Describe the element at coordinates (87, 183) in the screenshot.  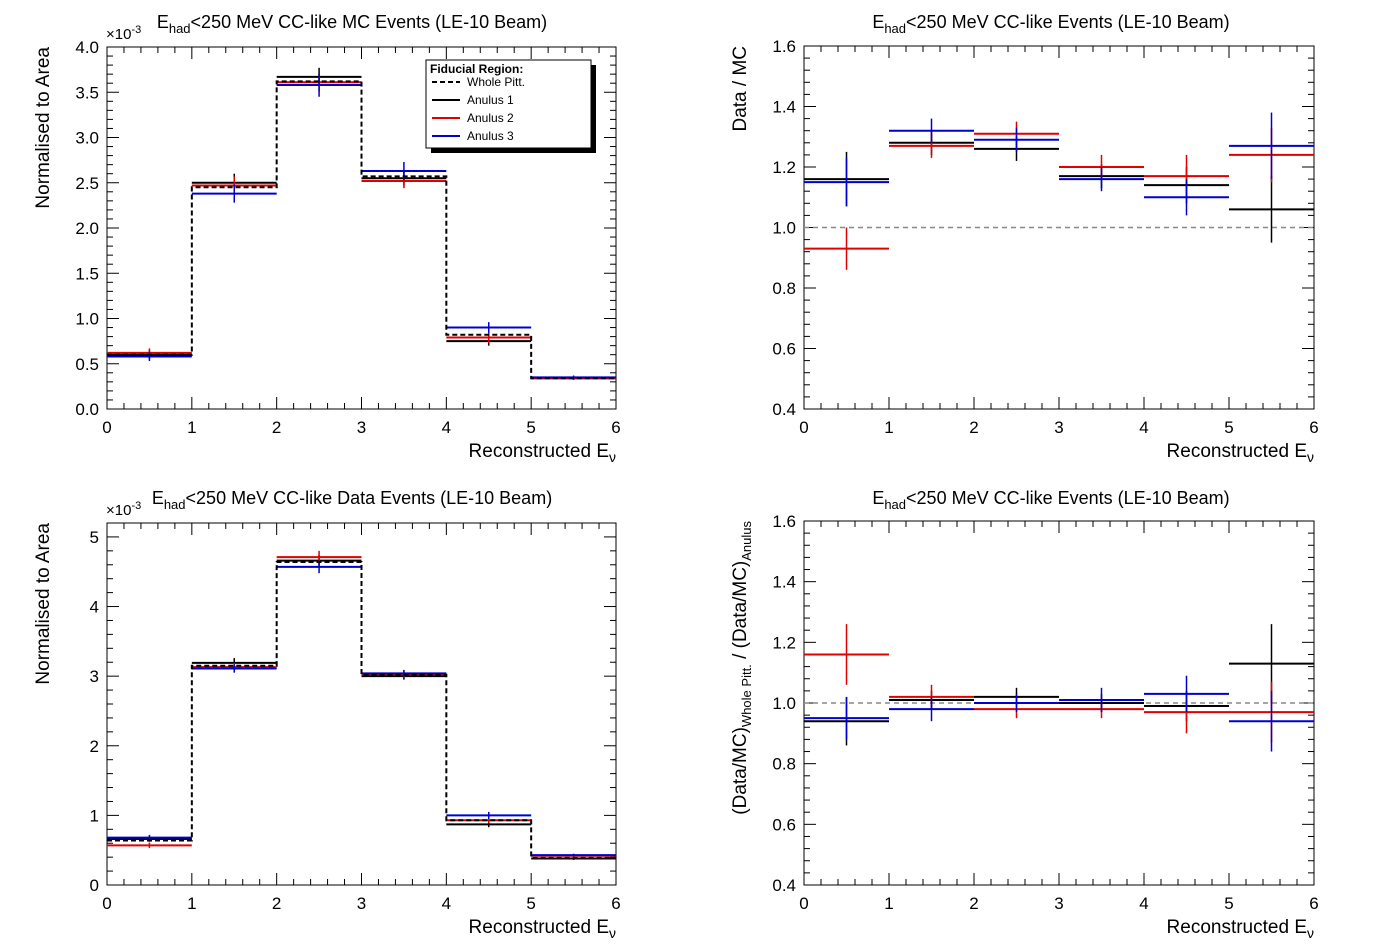
I see `y-tick-label: 2.5` at that location.